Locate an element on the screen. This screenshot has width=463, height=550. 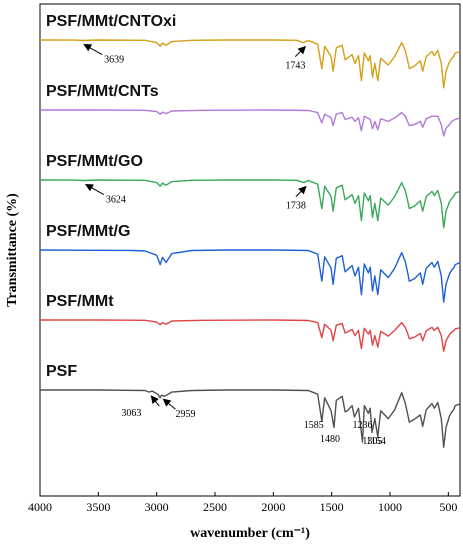
series-label-psf-mmt-cnts: PSF/MMt/CNTs is located at coordinates (102, 91).